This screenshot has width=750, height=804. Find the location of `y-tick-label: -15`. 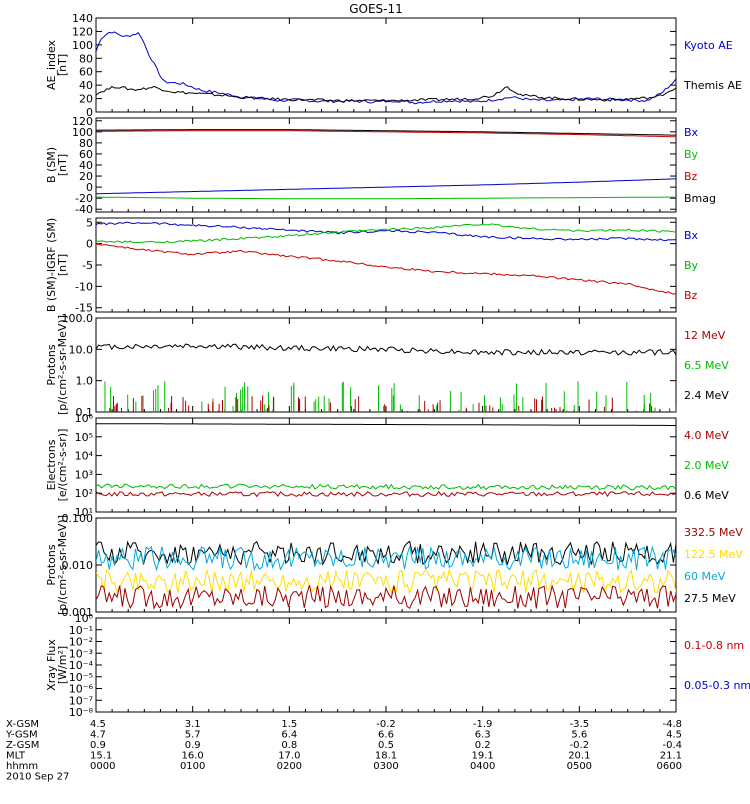

y-tick-label: -15 is located at coordinates (84, 308).